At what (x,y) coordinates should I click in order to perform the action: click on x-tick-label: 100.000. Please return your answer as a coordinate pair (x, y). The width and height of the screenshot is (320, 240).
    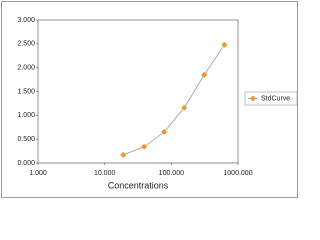
    Looking at the image, I should click on (171, 173).